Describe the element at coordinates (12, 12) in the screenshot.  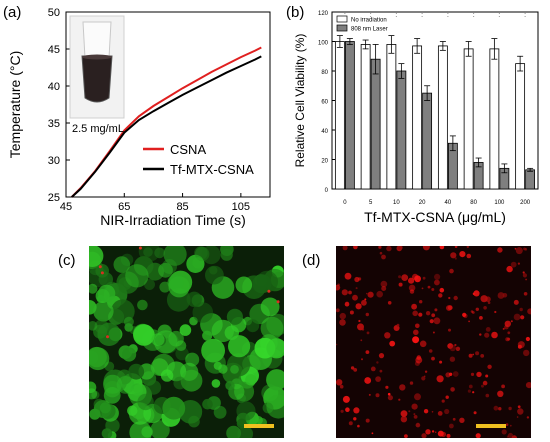
I see `panel-label-a: (a)` at that location.